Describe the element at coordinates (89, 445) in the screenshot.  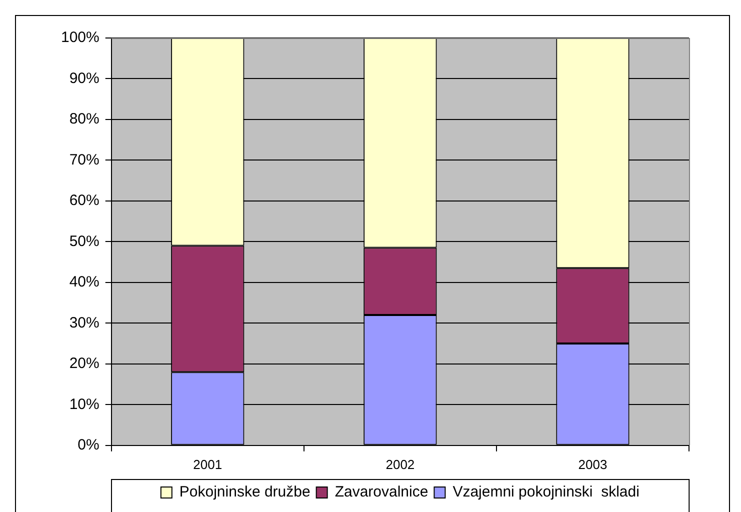
I see `y-tick-label: 0%` at that location.